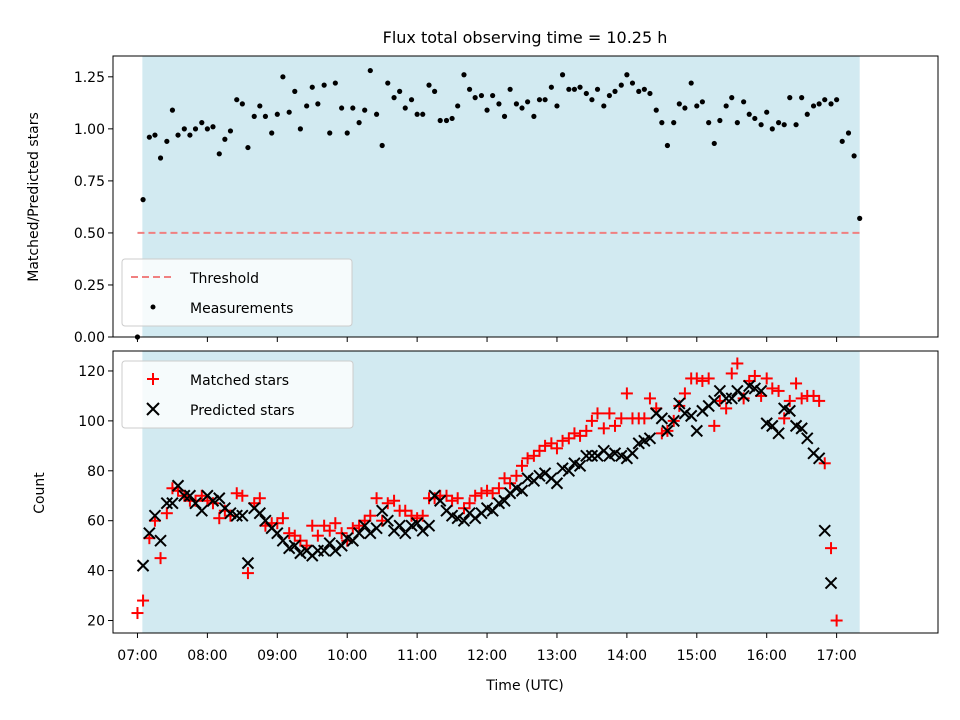 The image size is (960, 720). I want to click on top-y-tick-label: 0.50, so click(89, 234).